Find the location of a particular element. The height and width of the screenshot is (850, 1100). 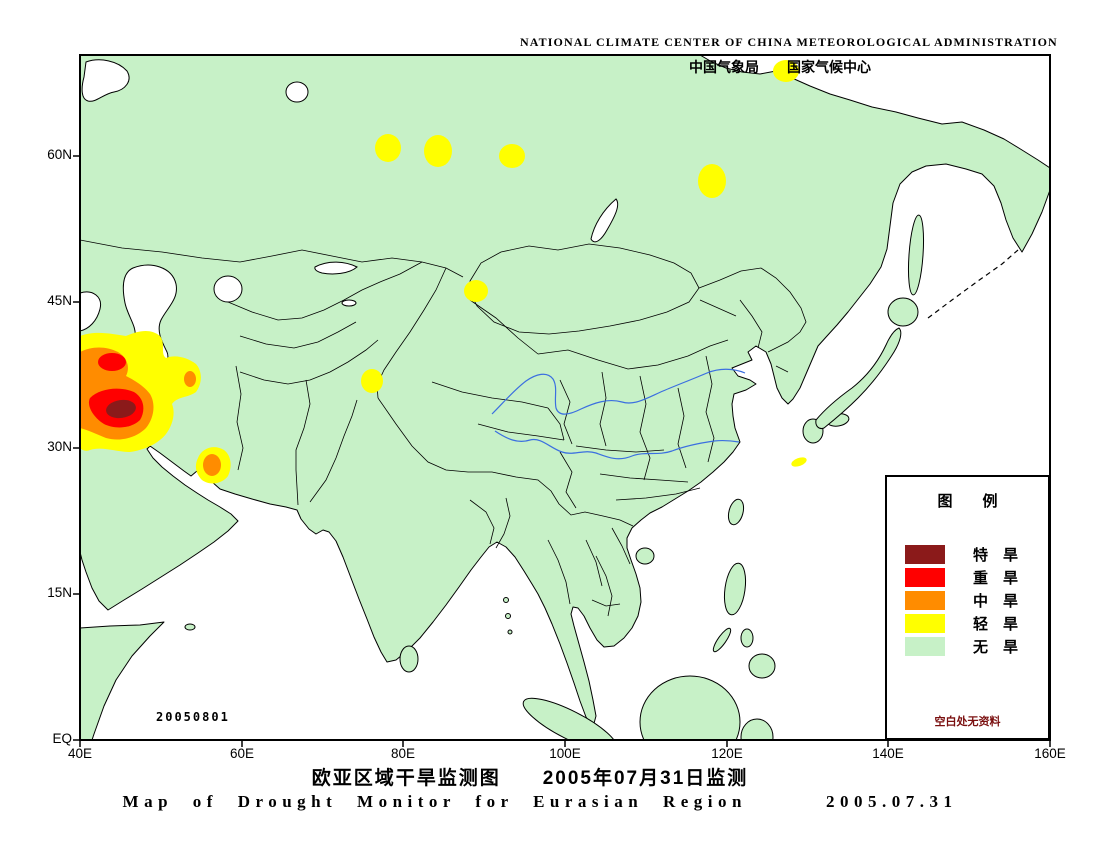

rivers-layer is located at coordinates (618, 414).